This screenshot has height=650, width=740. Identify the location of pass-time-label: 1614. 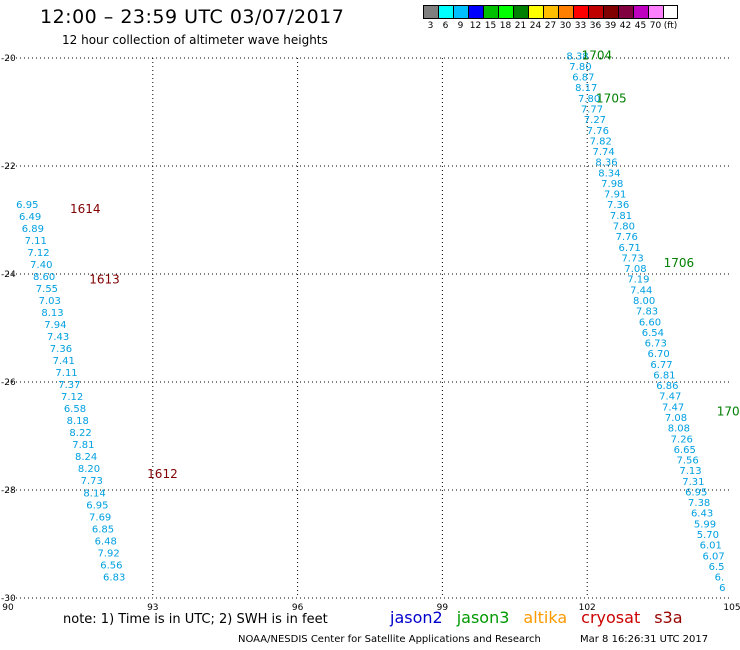
(85, 209).